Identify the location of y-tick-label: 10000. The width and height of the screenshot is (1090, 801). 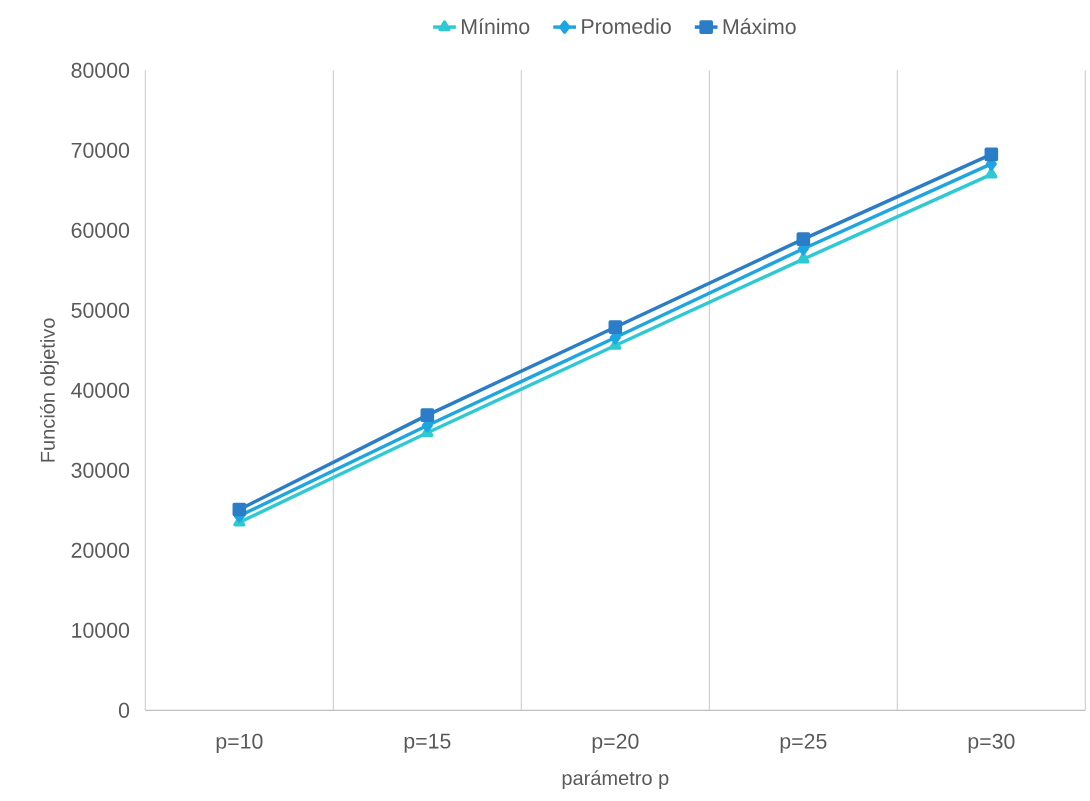
(101, 630).